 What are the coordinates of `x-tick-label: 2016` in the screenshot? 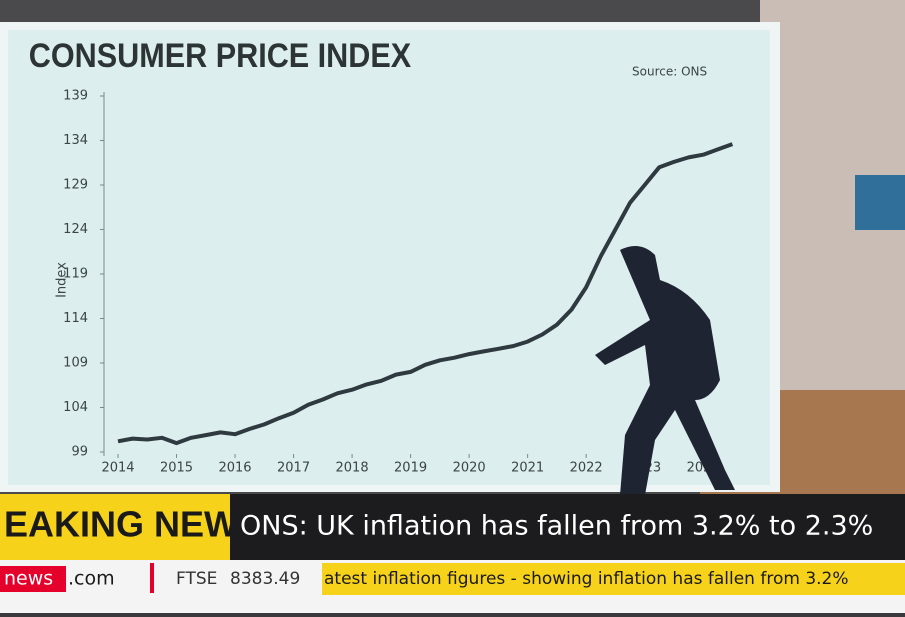 It's located at (234, 468).